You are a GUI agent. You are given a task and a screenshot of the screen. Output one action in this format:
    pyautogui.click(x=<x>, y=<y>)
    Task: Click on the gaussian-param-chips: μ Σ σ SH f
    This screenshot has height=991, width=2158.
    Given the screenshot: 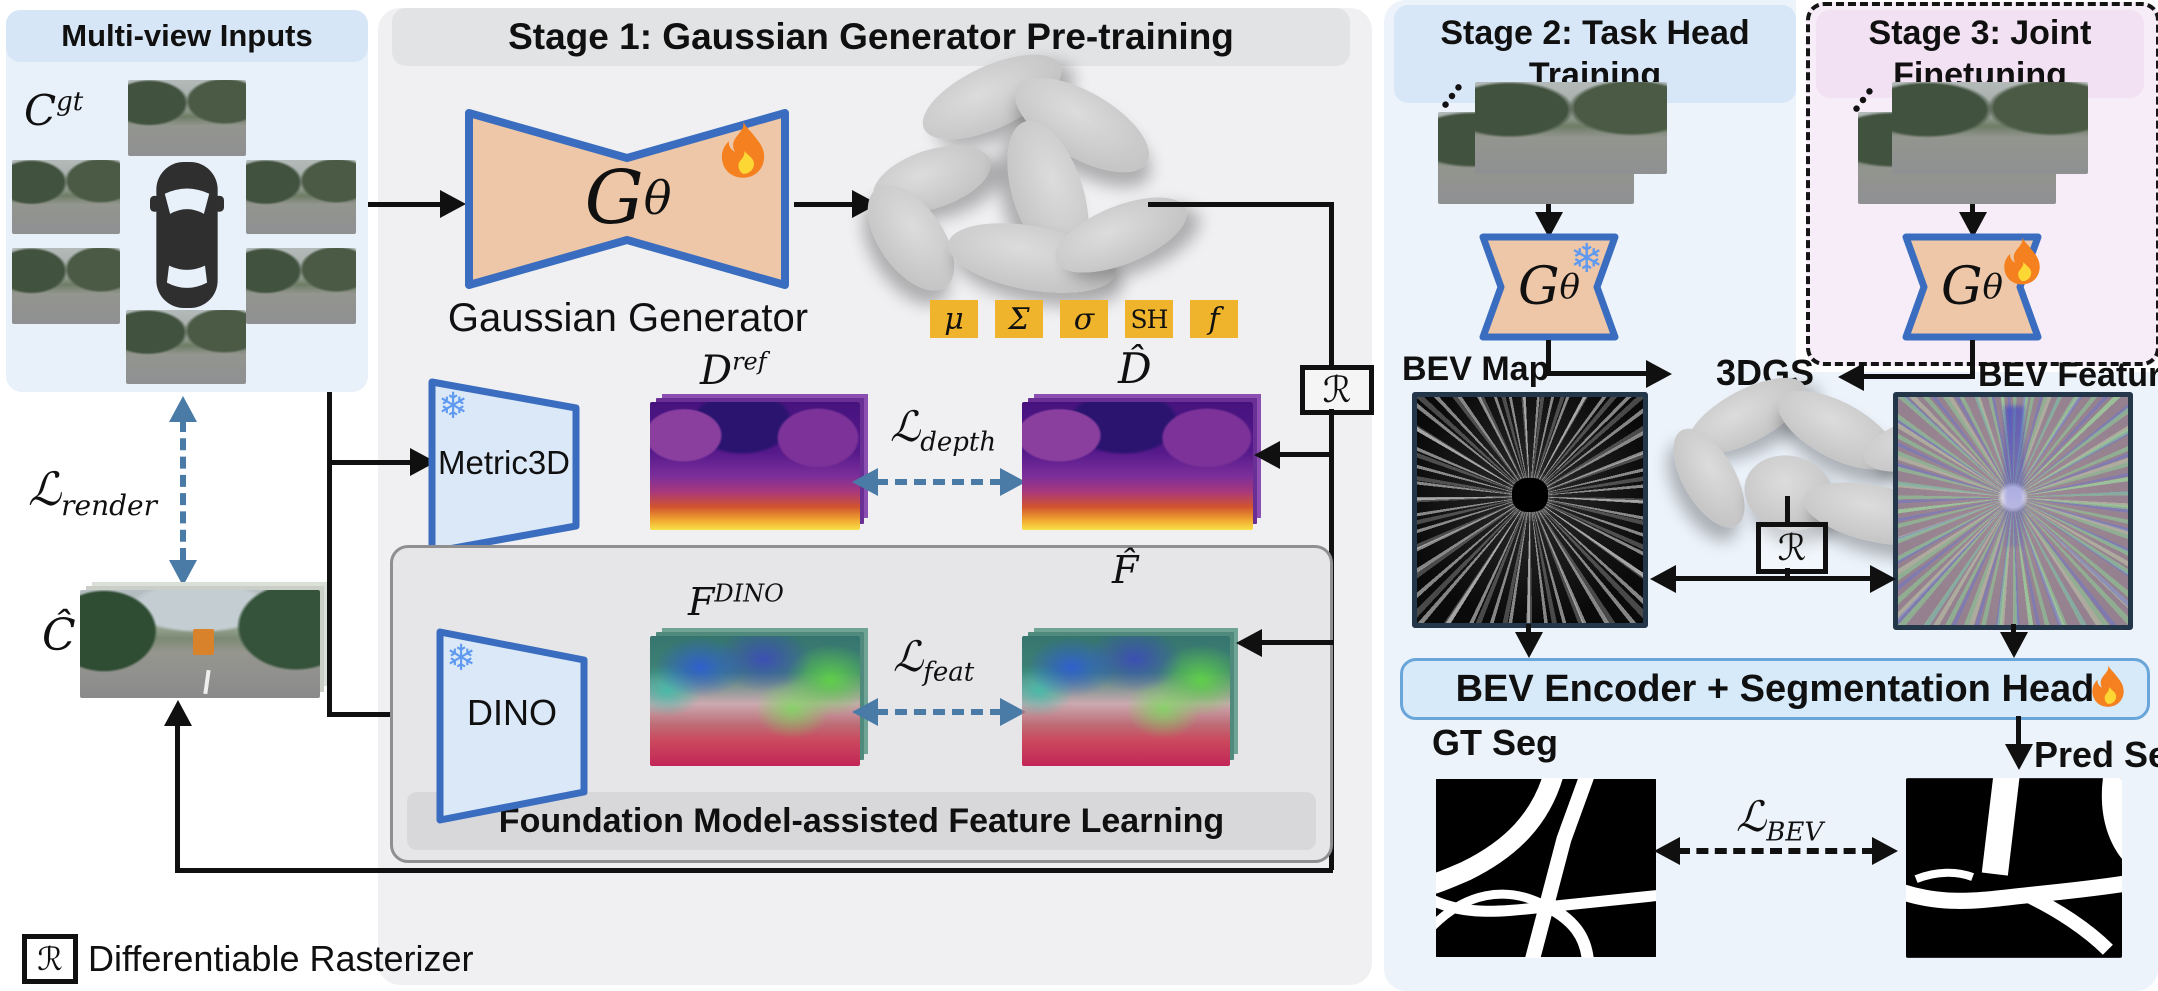 What is the action you would take?
    pyautogui.click(x=1084, y=319)
    